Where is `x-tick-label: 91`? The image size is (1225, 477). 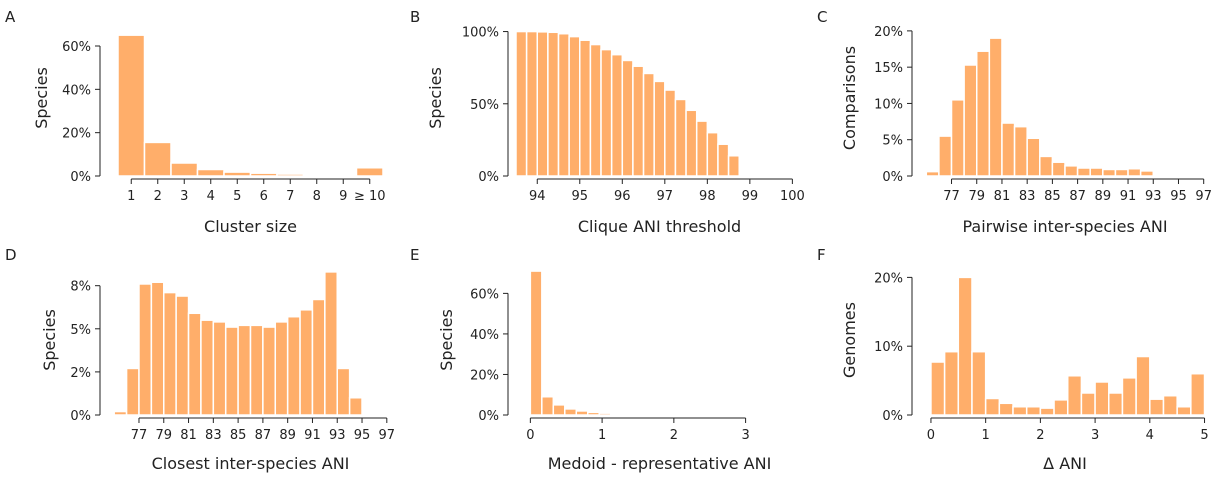 x-tick-label: 91 is located at coordinates (312, 435).